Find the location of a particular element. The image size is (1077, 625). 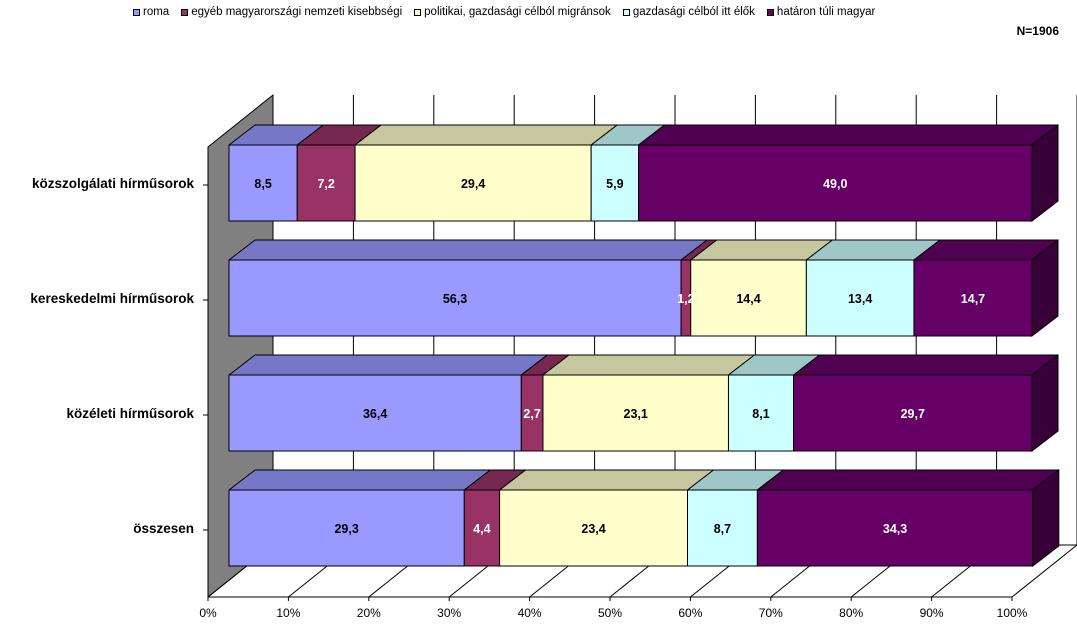

data-label: 7,2 is located at coordinates (325, 184).